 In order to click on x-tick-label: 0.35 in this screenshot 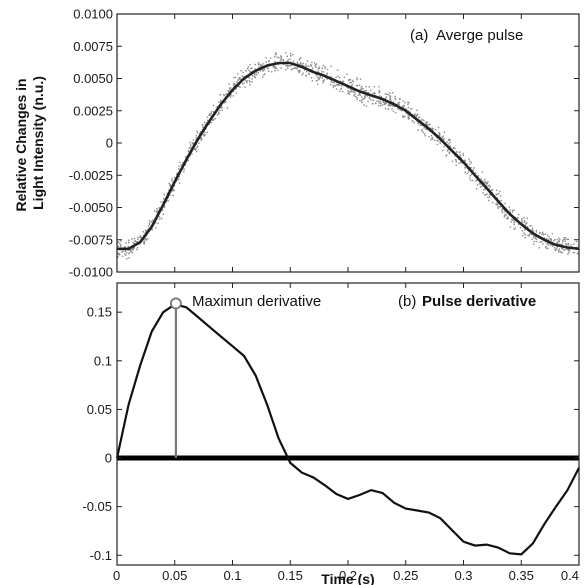, I will do `click(521, 575)`.